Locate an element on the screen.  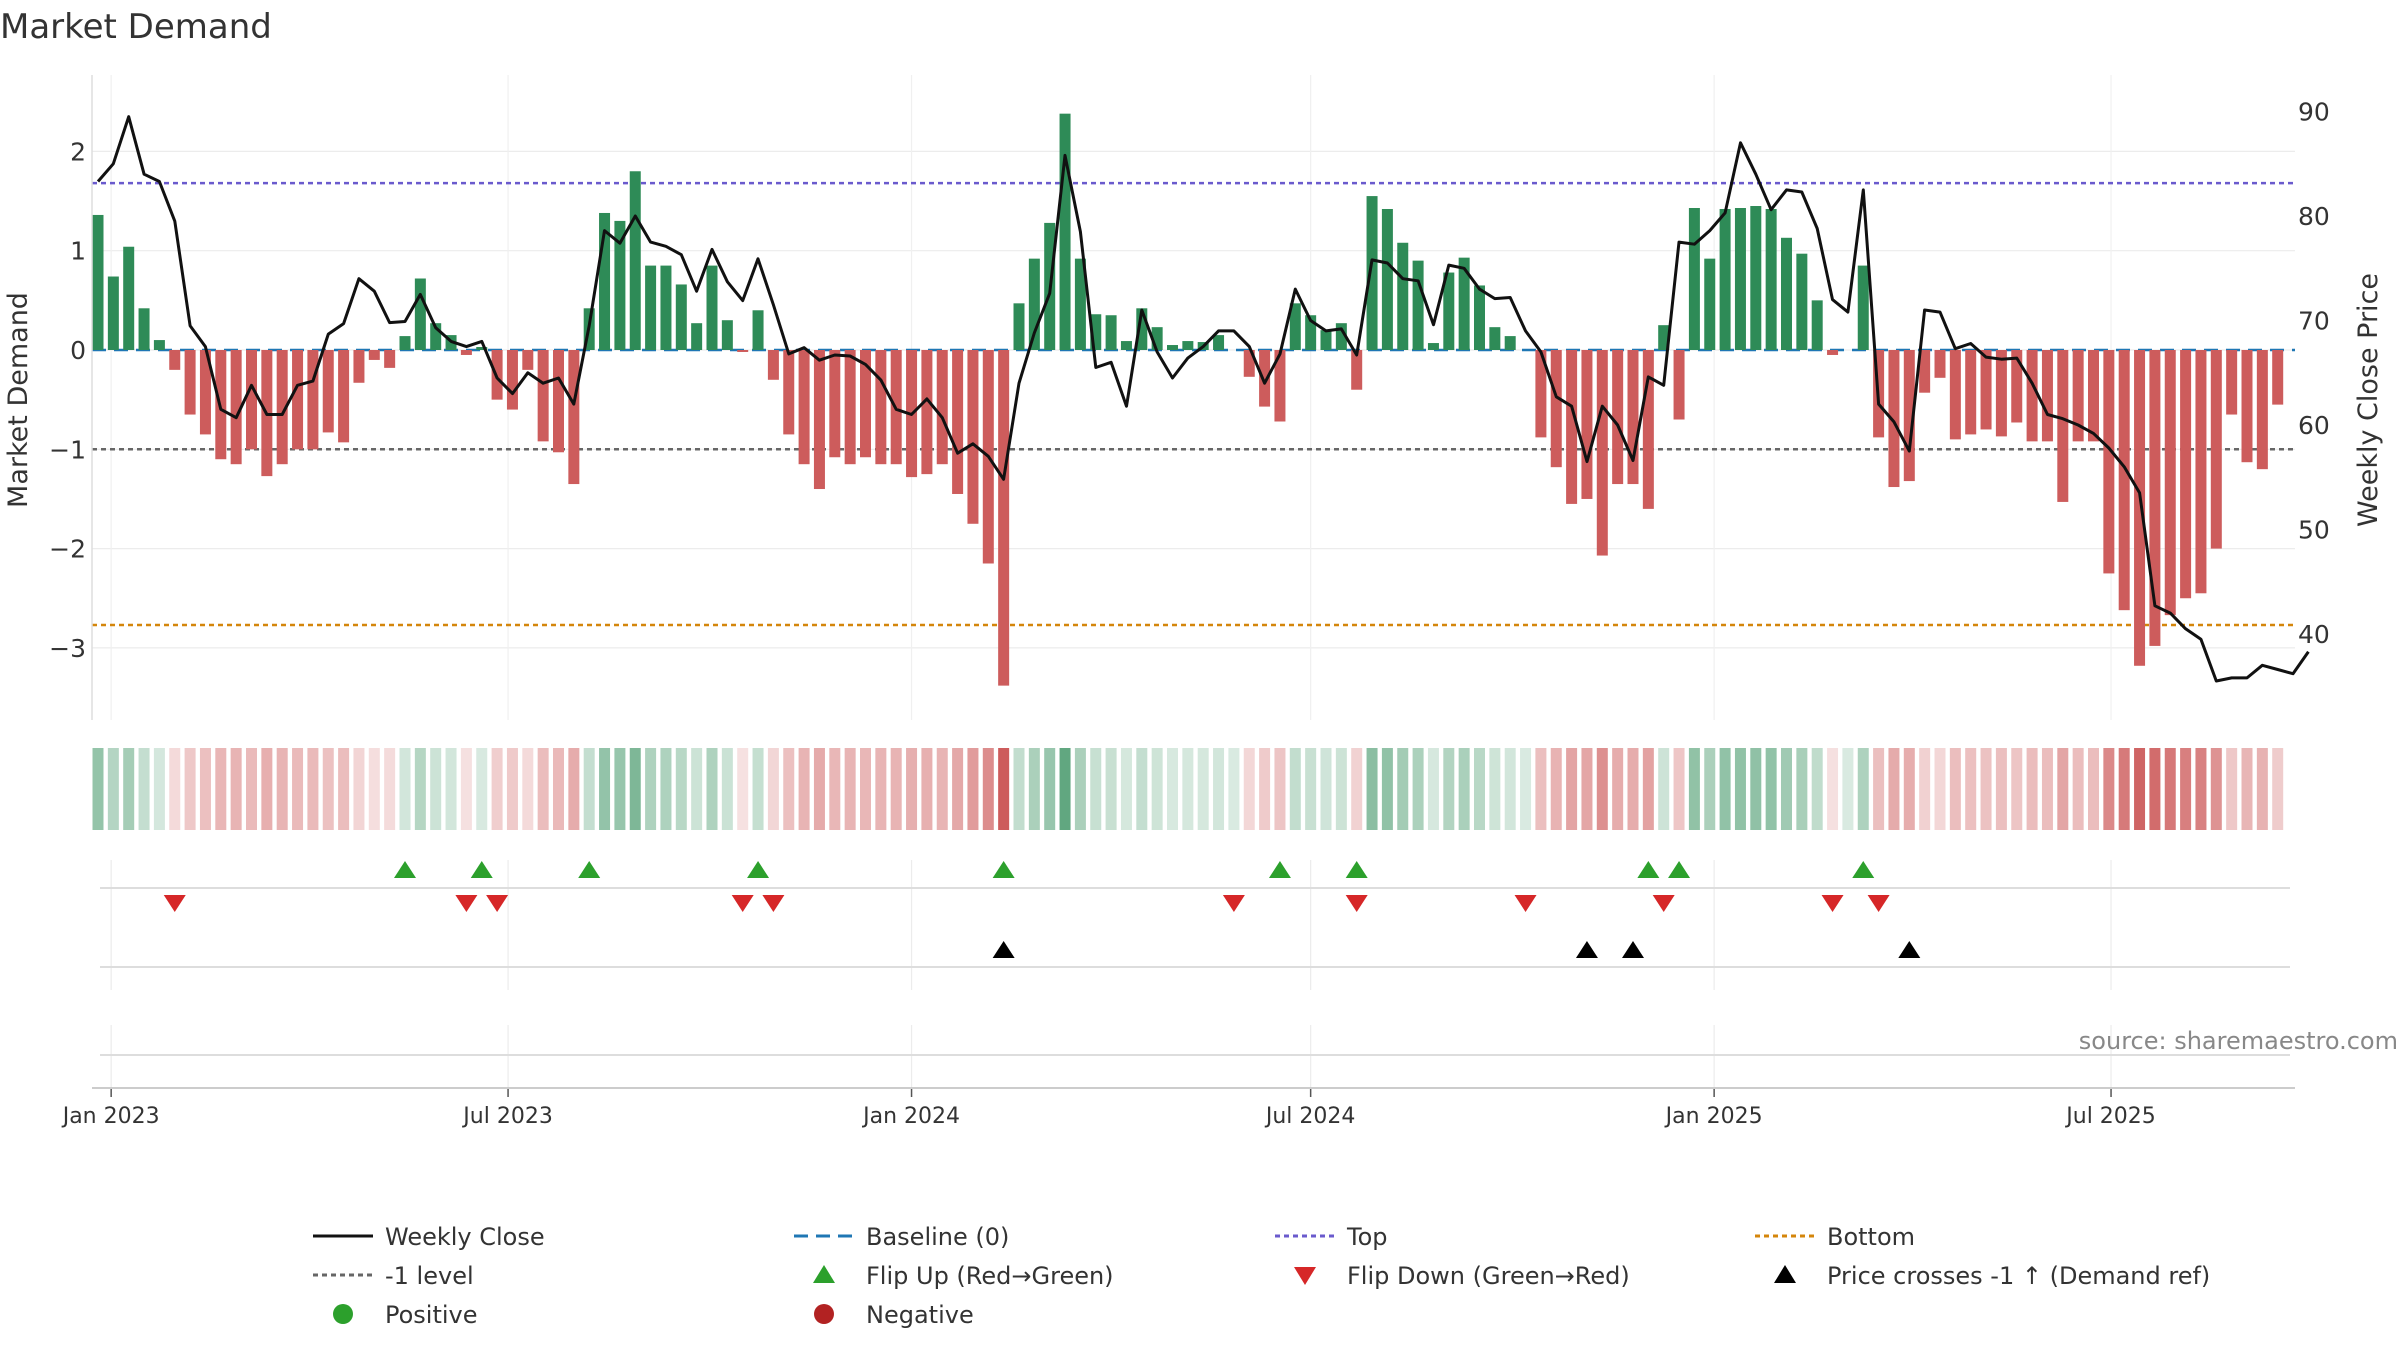
y-right-tick-label: 80 is located at coordinates (2314, 216).